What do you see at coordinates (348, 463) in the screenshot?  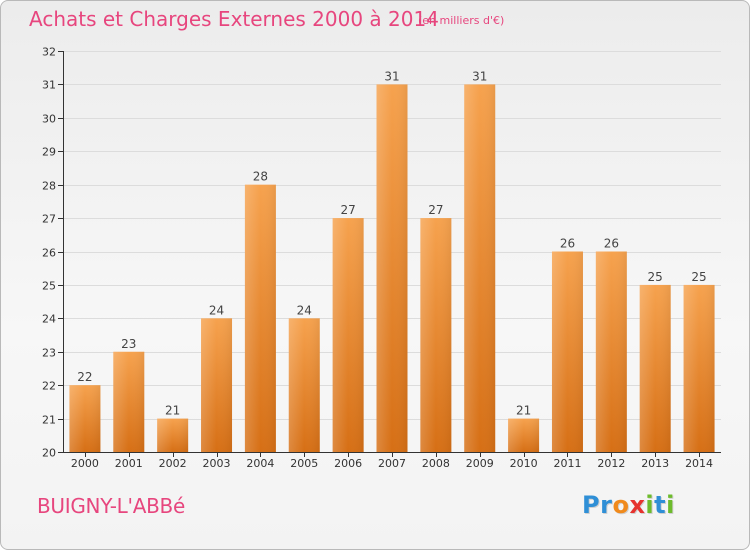 I see `x-tick-label: 2006` at bounding box center [348, 463].